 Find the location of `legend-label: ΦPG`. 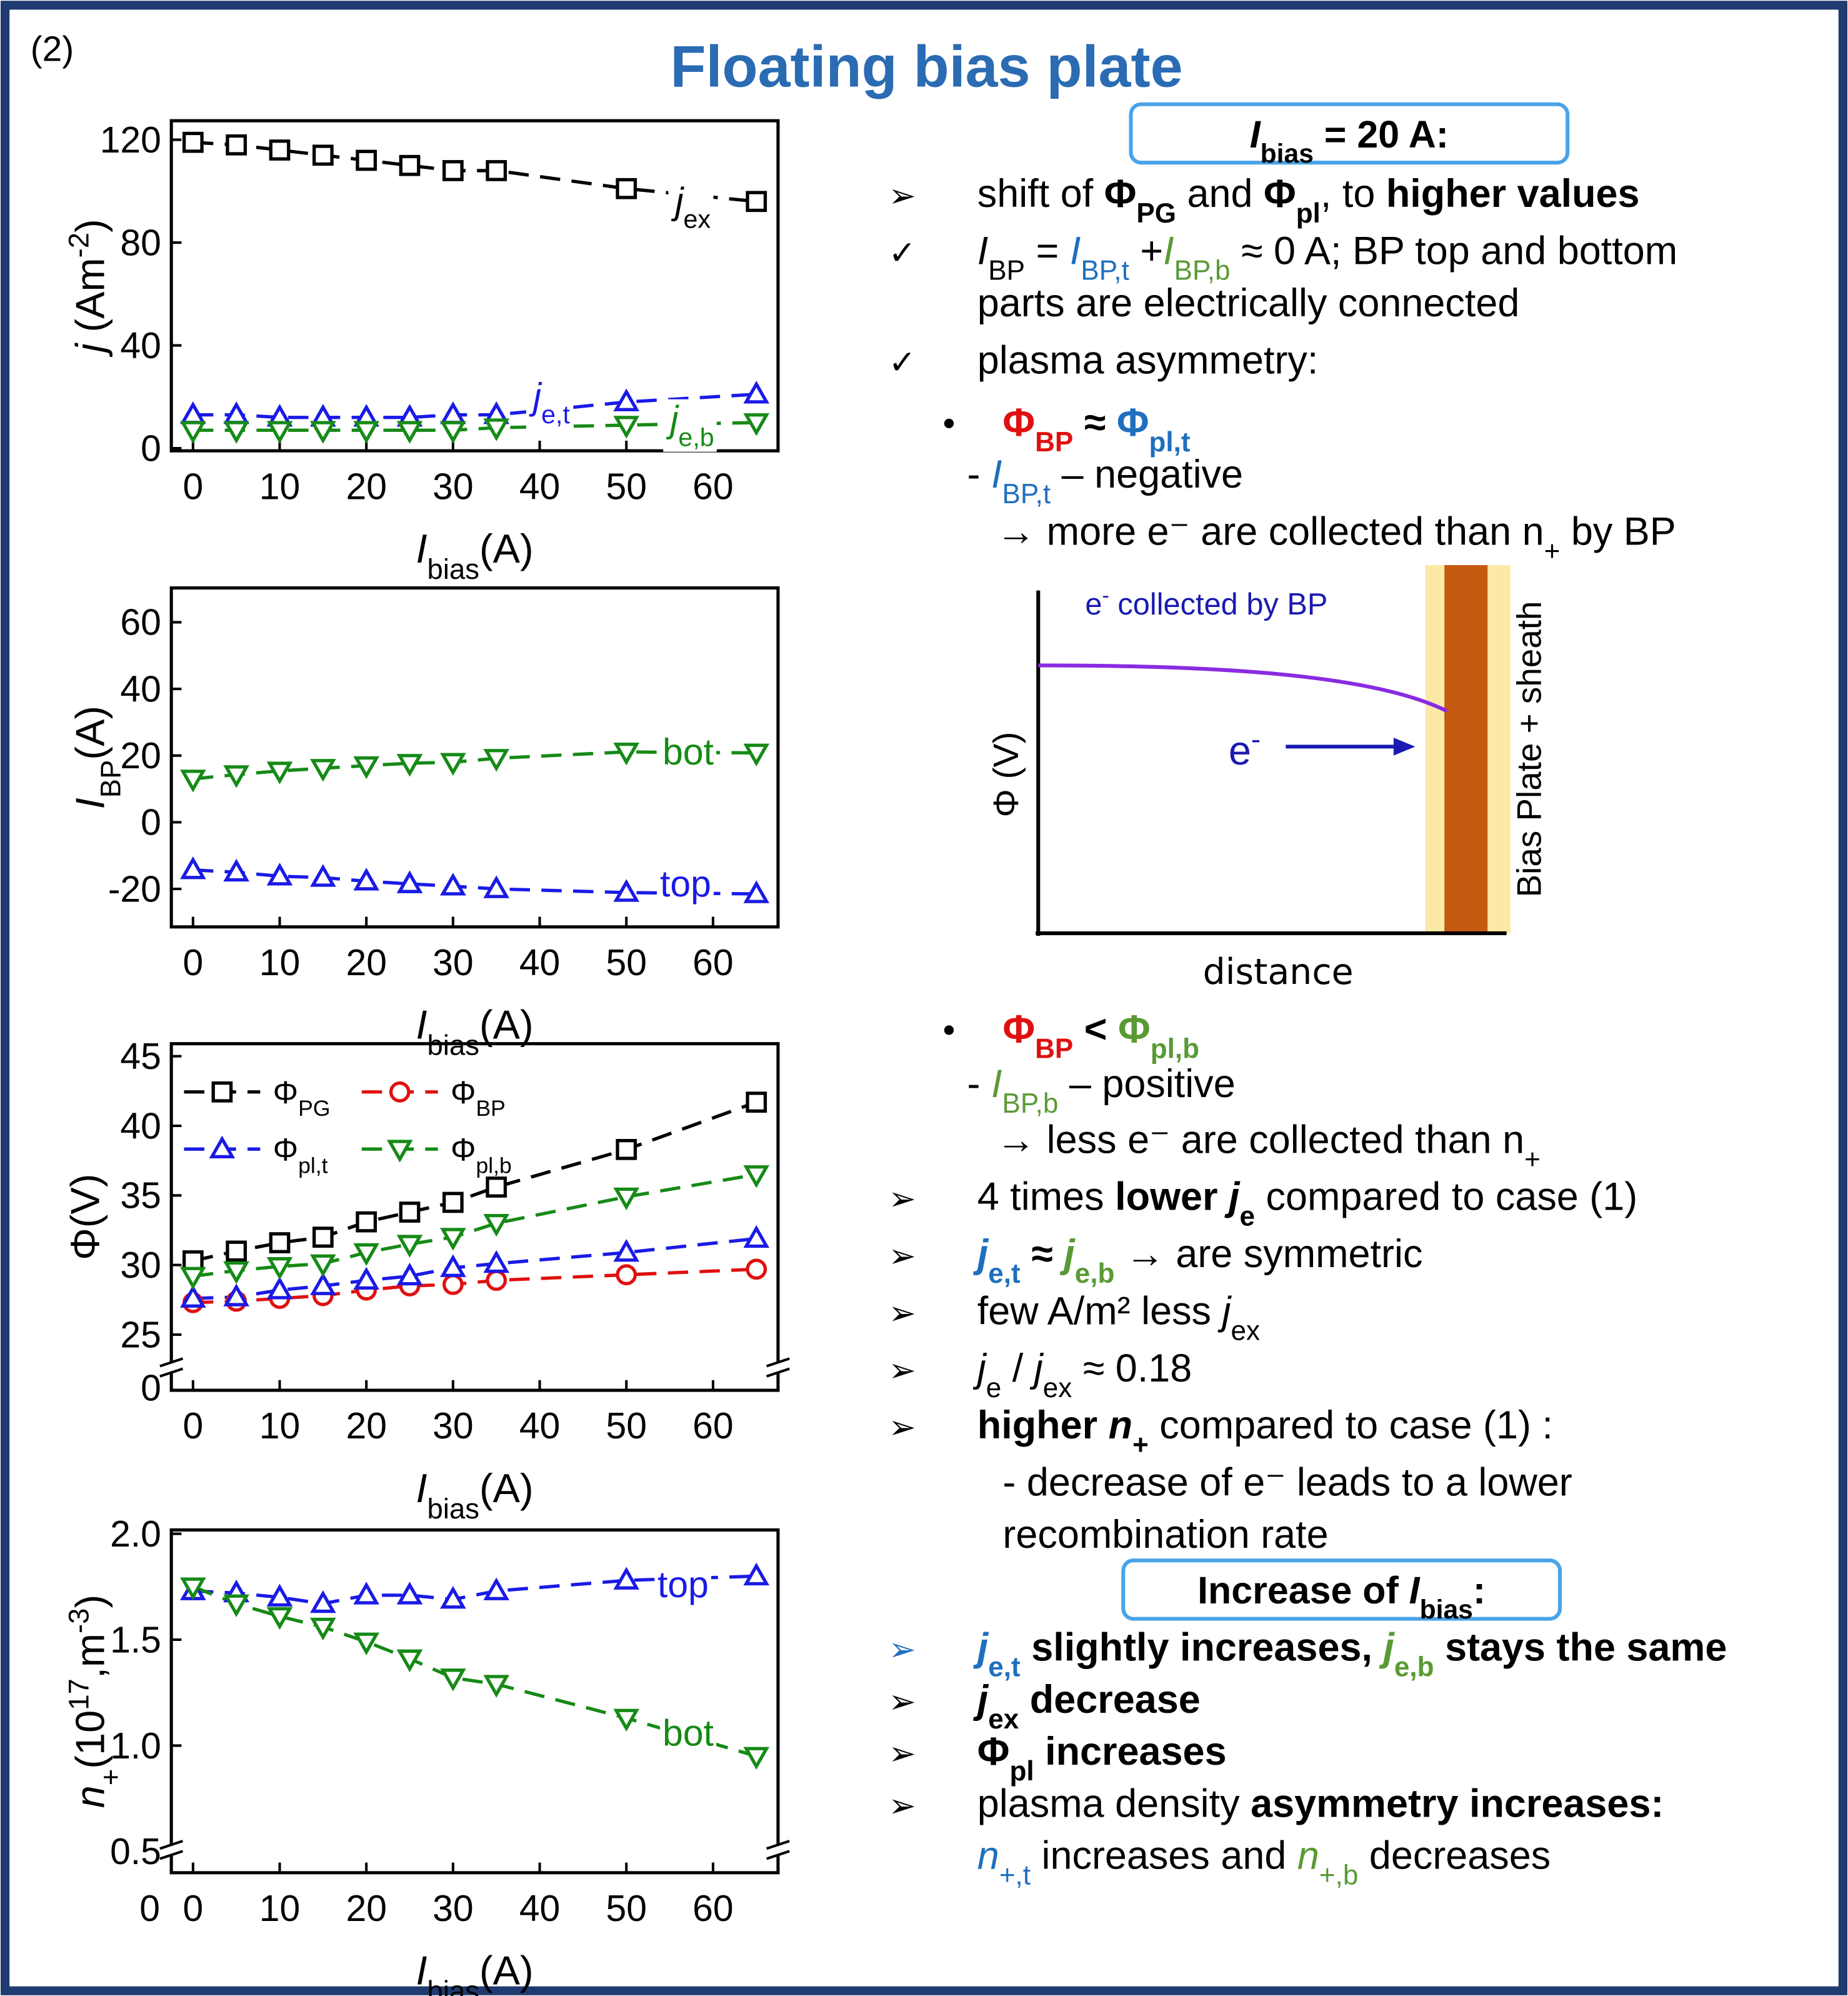

legend-label: ΦPG is located at coordinates (302, 1098).